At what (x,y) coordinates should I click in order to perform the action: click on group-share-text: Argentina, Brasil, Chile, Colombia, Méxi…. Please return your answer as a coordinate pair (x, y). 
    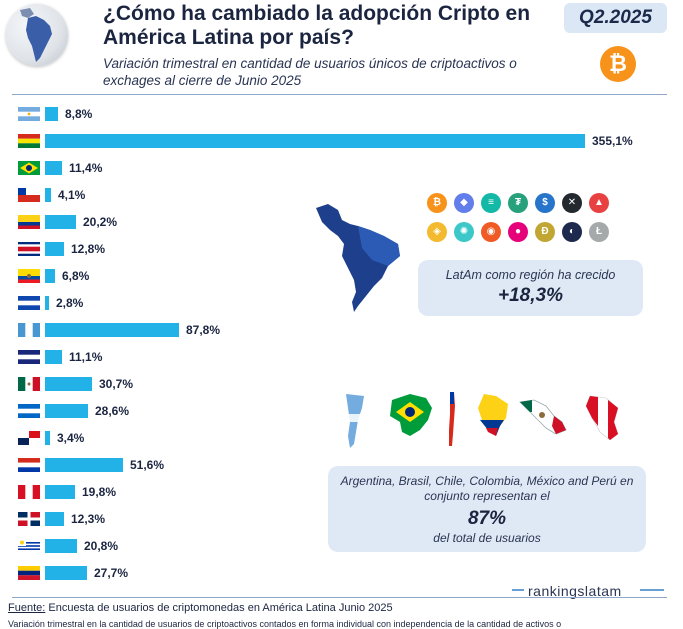
    Looking at the image, I should click on (487, 488).